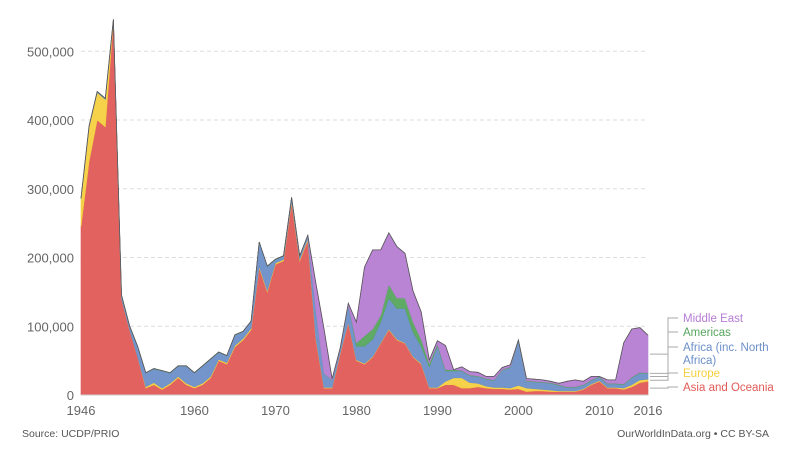 The width and height of the screenshot is (801, 454). Describe the element at coordinates (275, 410) in the screenshot. I see `x-tick-label: 1970` at that location.